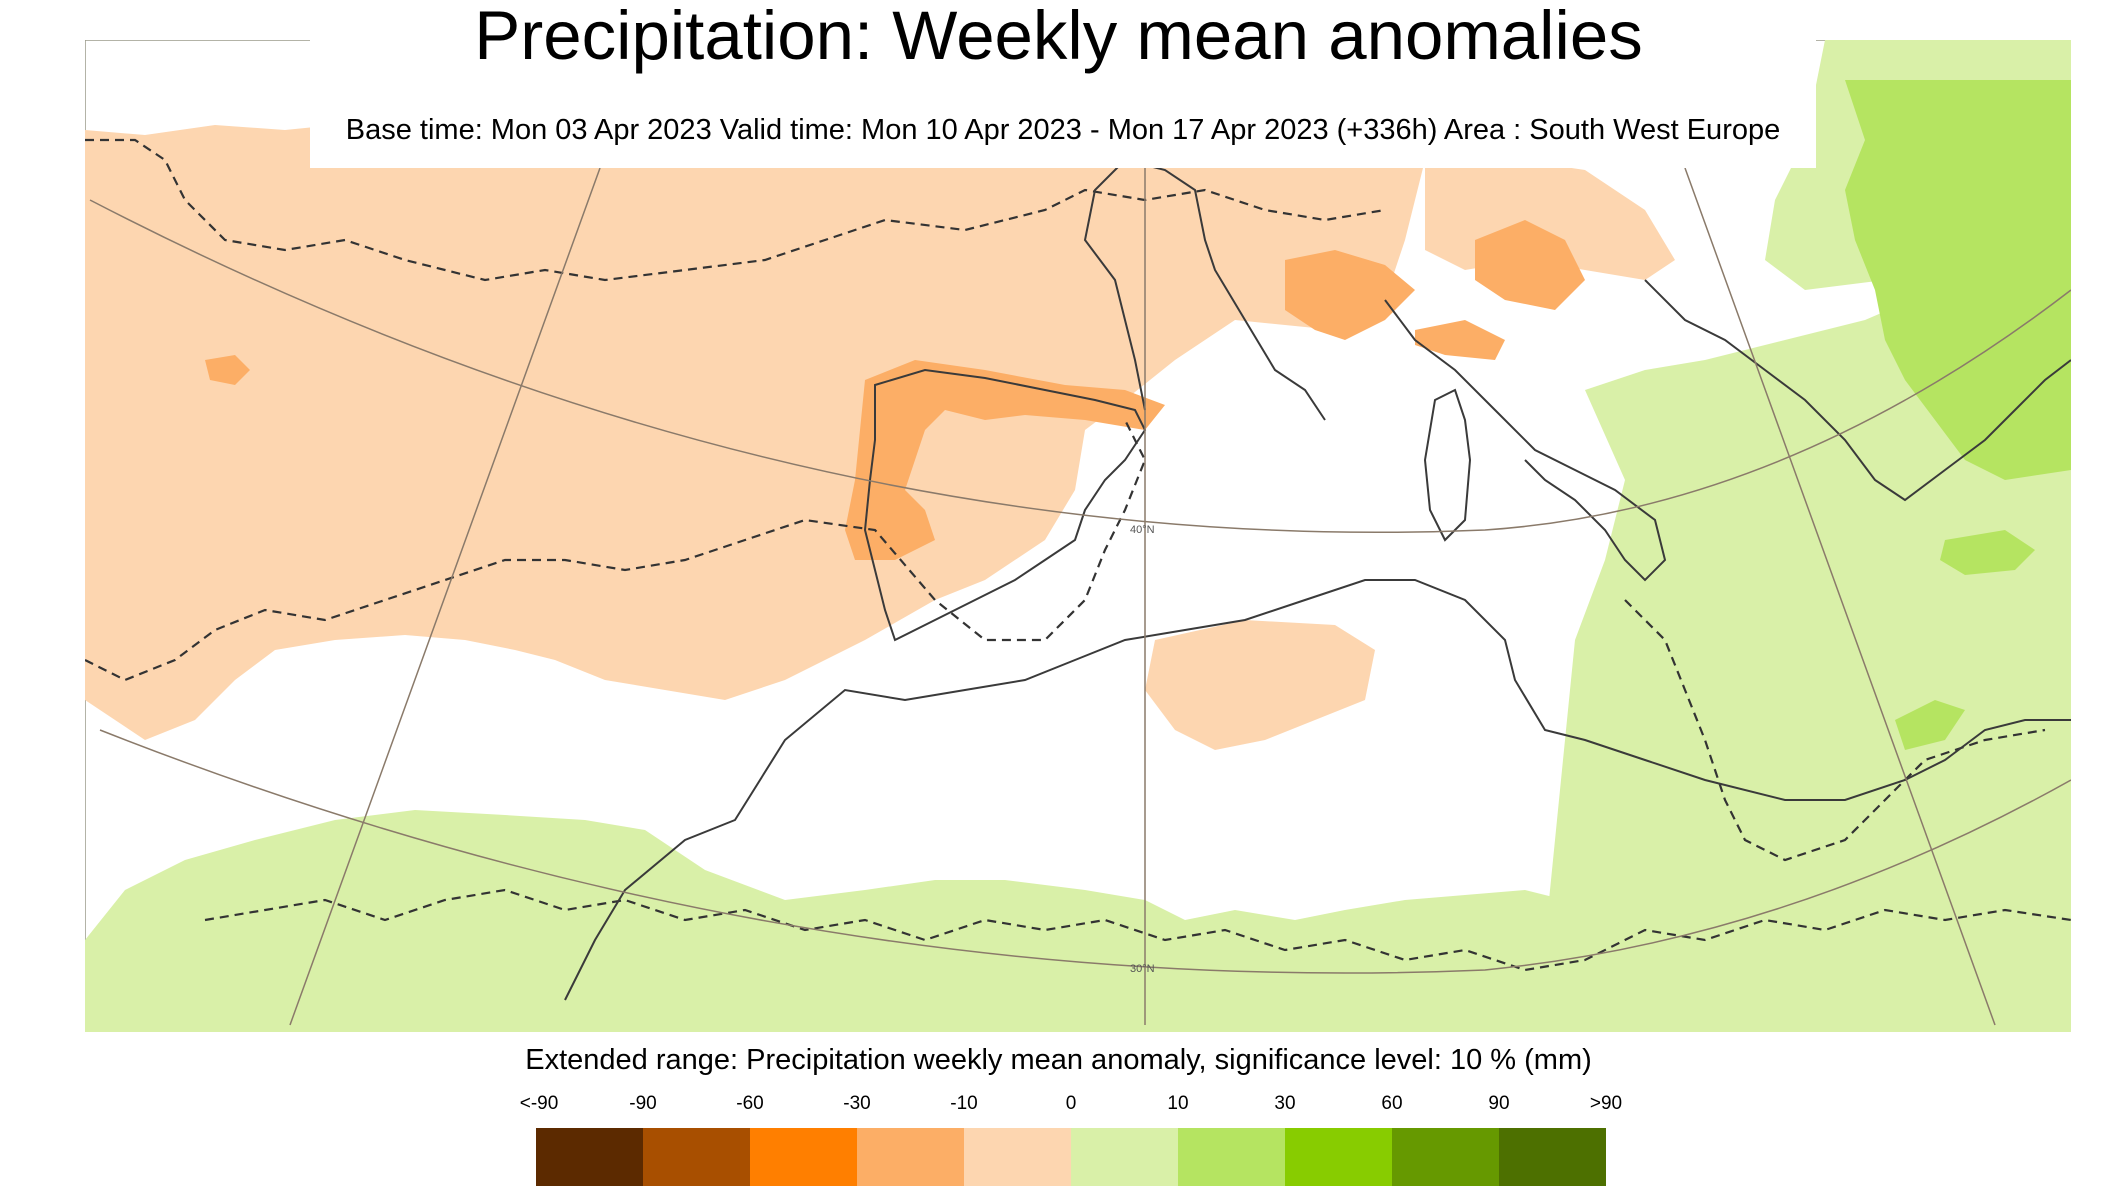  What do you see at coordinates (1142, 530) in the screenshot?
I see `graticule-label-40n: 40°N` at bounding box center [1142, 530].